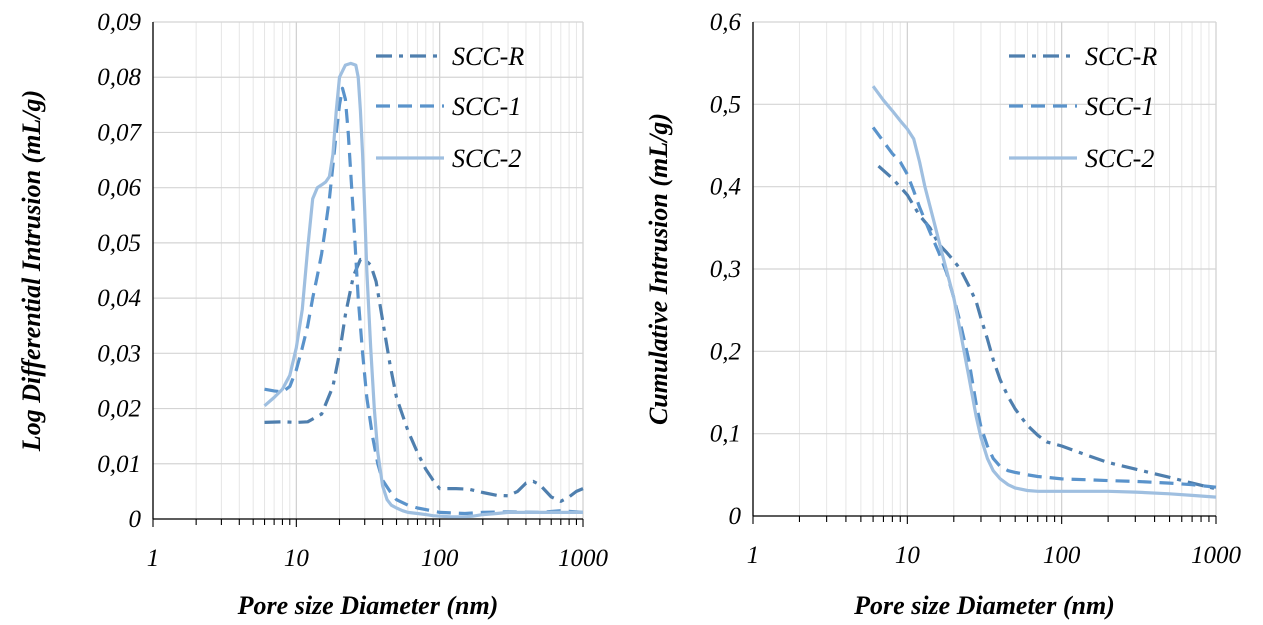 The image size is (1263, 625). I want to click on y-tick-label: 0,06, so click(119, 188).